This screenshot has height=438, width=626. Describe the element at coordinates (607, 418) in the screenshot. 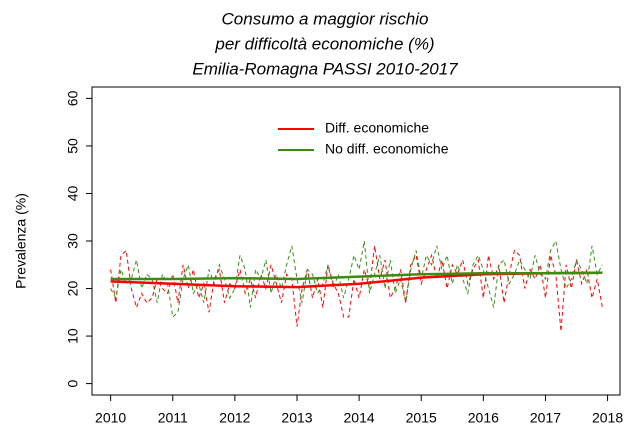

I see `x-tick-label: 2018` at that location.